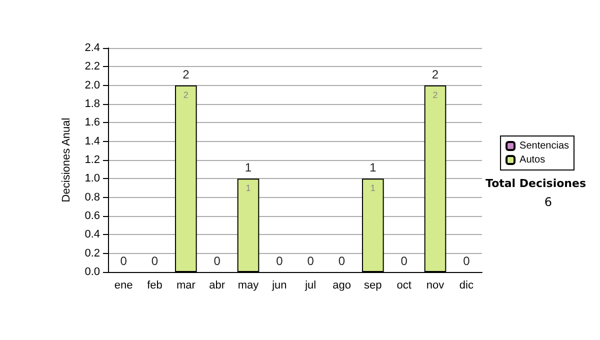 Image resolution: width=600 pixels, height=340 pixels. I want to click on y-tick-label: 1.0, so click(92, 178).